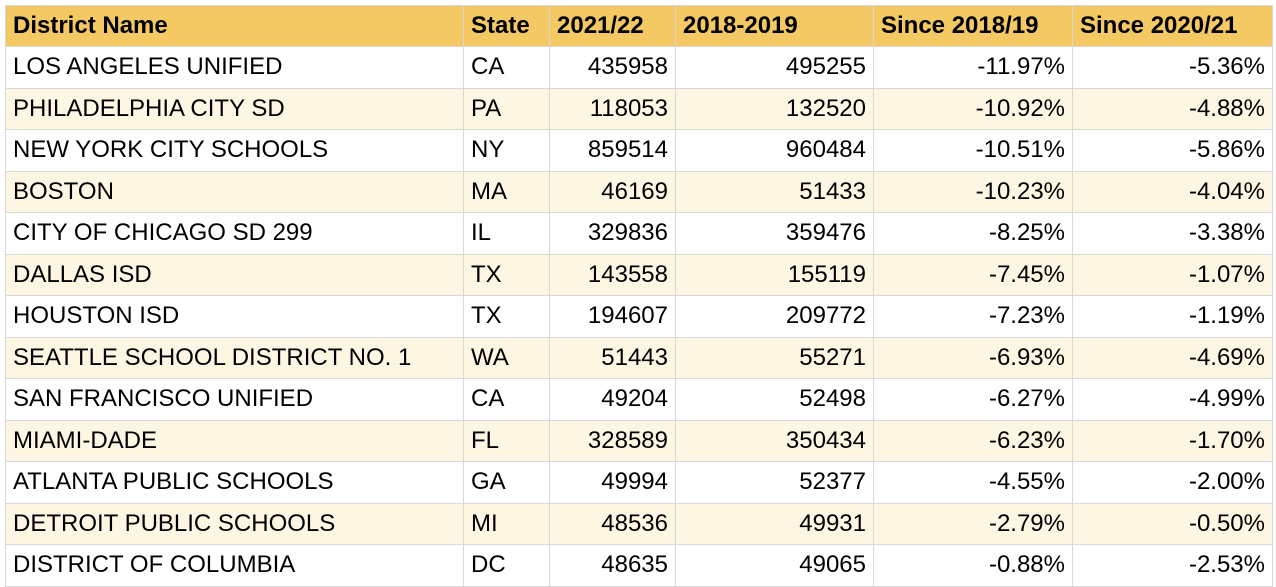 This screenshot has width=1276, height=587. I want to click on table-cell: 51433, so click(774, 191).